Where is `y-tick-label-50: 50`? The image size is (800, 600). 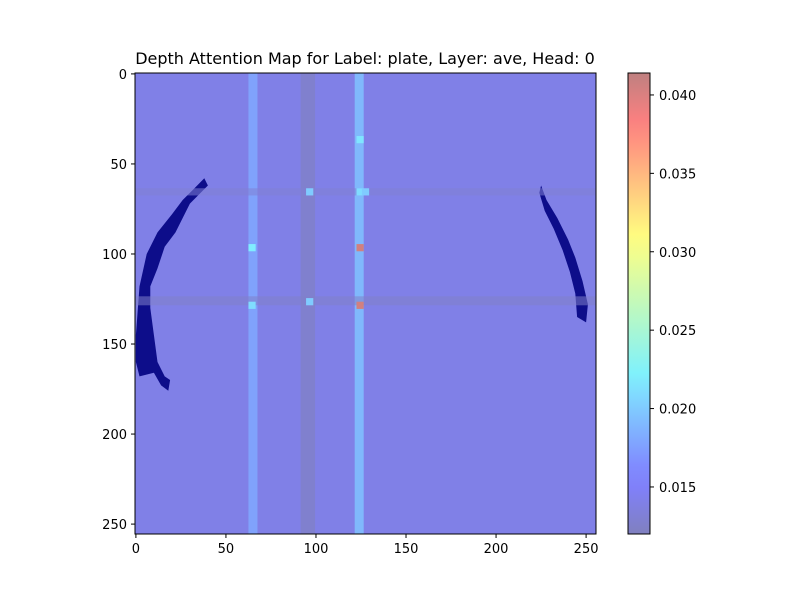
y-tick-label-50: 50 is located at coordinates (118, 165).